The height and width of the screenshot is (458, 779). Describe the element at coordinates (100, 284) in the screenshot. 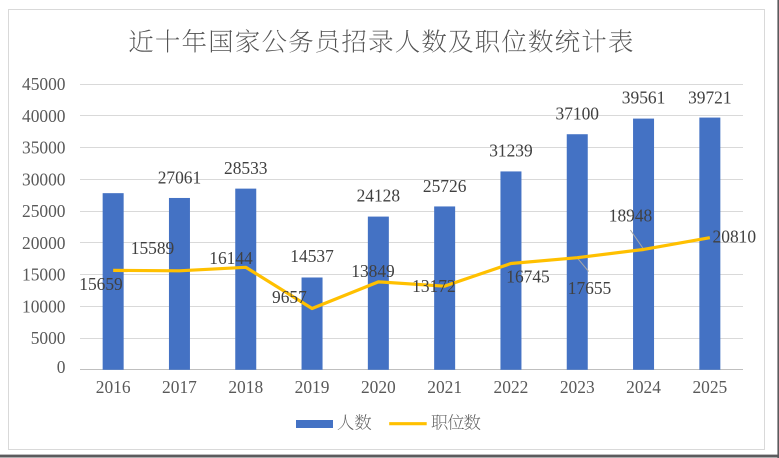

I see `svg-text: 15659` at that location.